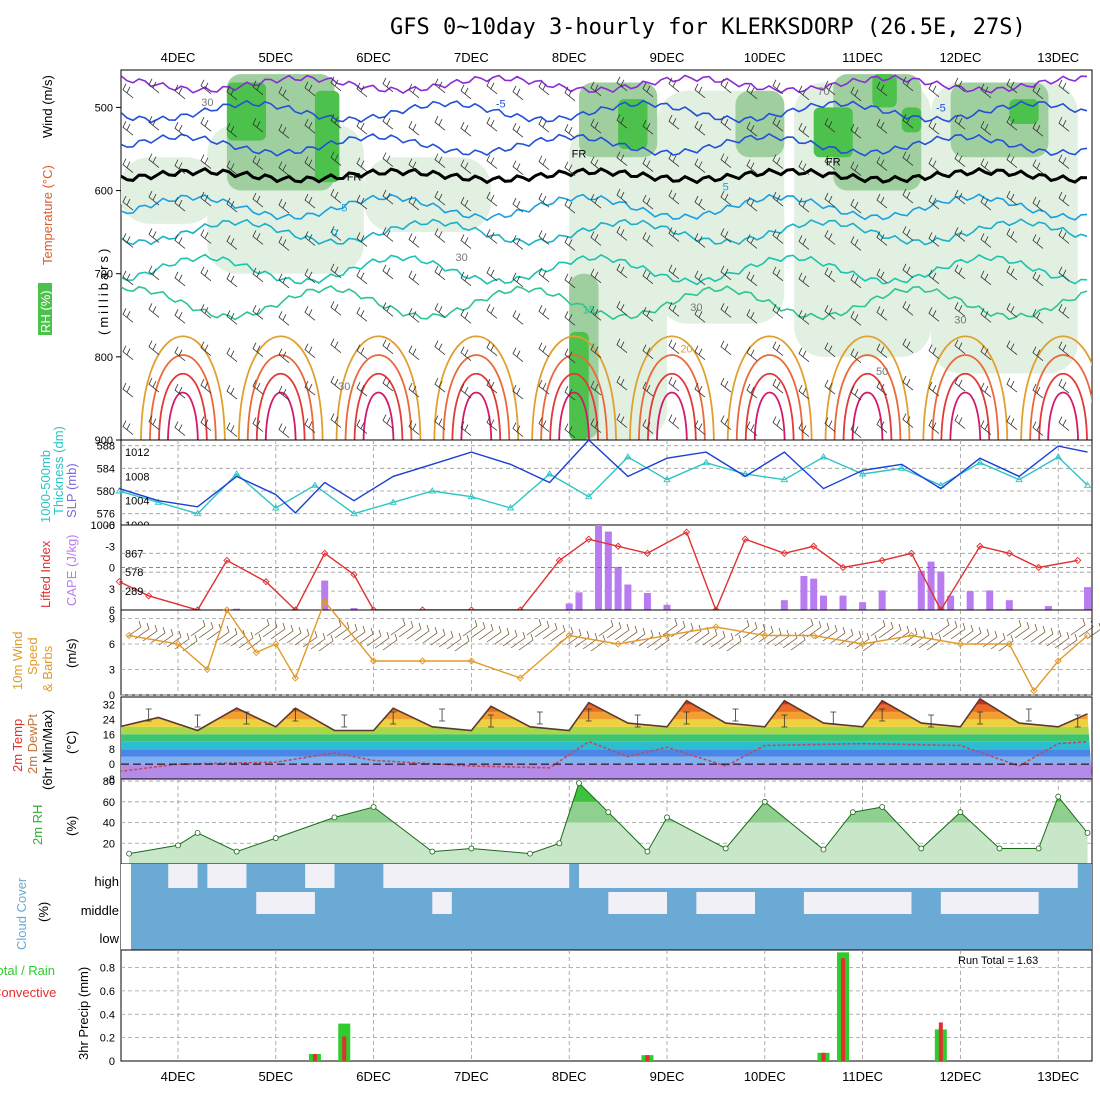 The height and width of the screenshot is (1100, 1100). What do you see at coordinates (71, 490) in the screenshot?
I see `slp-axis-label: SLP (mb)` at bounding box center [71, 490].